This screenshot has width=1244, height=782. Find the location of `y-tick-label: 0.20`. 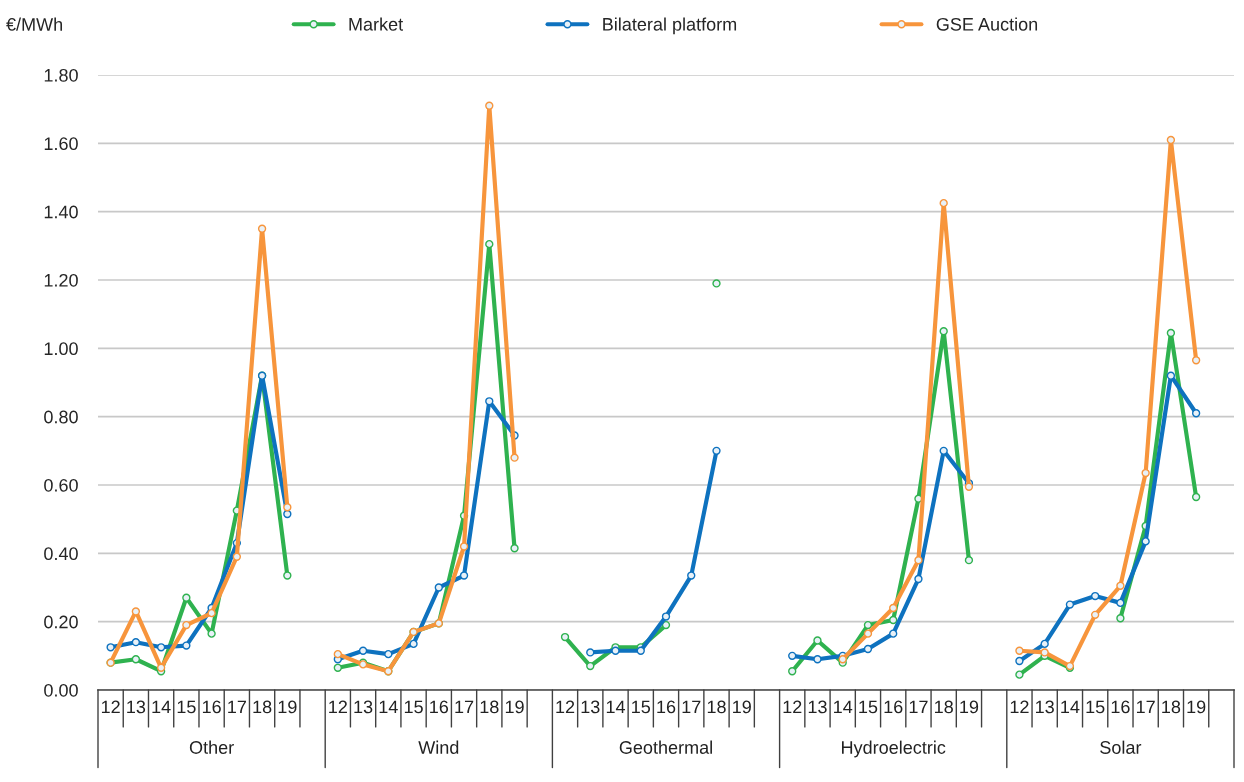

y-tick-label: 0.20 is located at coordinates (61, 622).